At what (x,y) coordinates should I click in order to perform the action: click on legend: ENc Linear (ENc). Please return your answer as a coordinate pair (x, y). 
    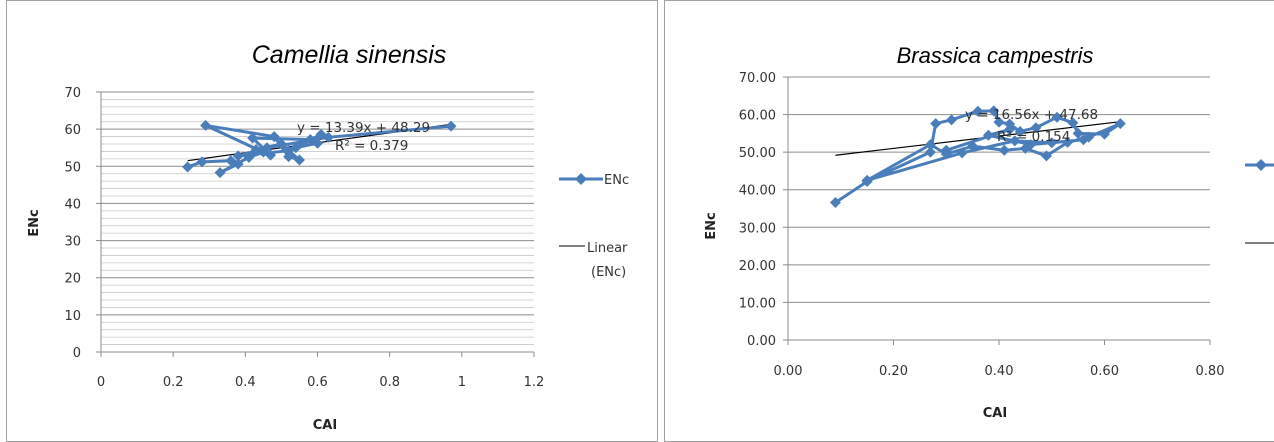
    Looking at the image, I should click on (594, 226).